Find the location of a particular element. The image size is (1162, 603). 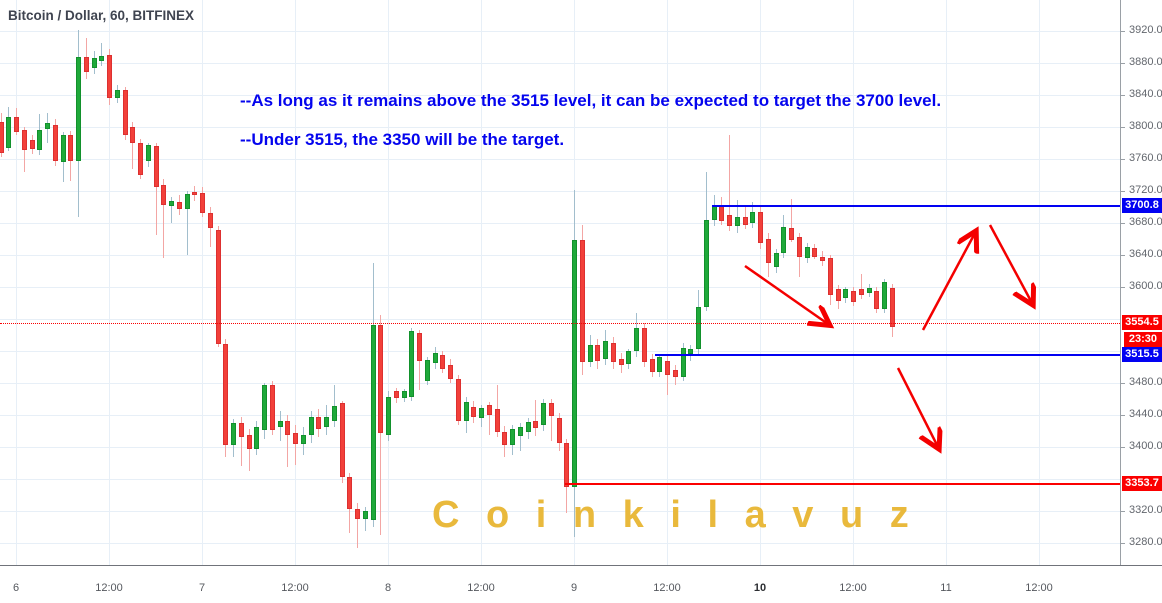

price-tick-label: 3600.0 is located at coordinates (1145, 286).